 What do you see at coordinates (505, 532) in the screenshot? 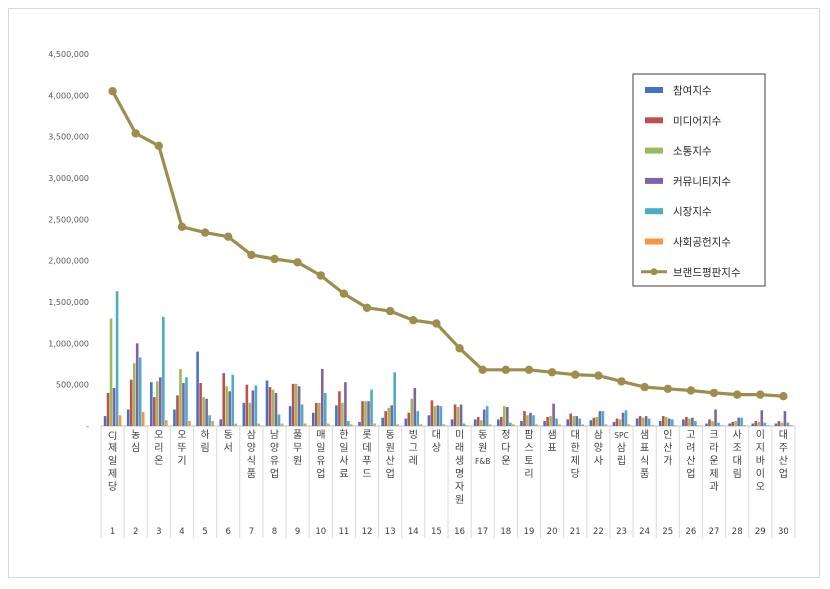
I see `x-rank-label: 18` at bounding box center [505, 532].